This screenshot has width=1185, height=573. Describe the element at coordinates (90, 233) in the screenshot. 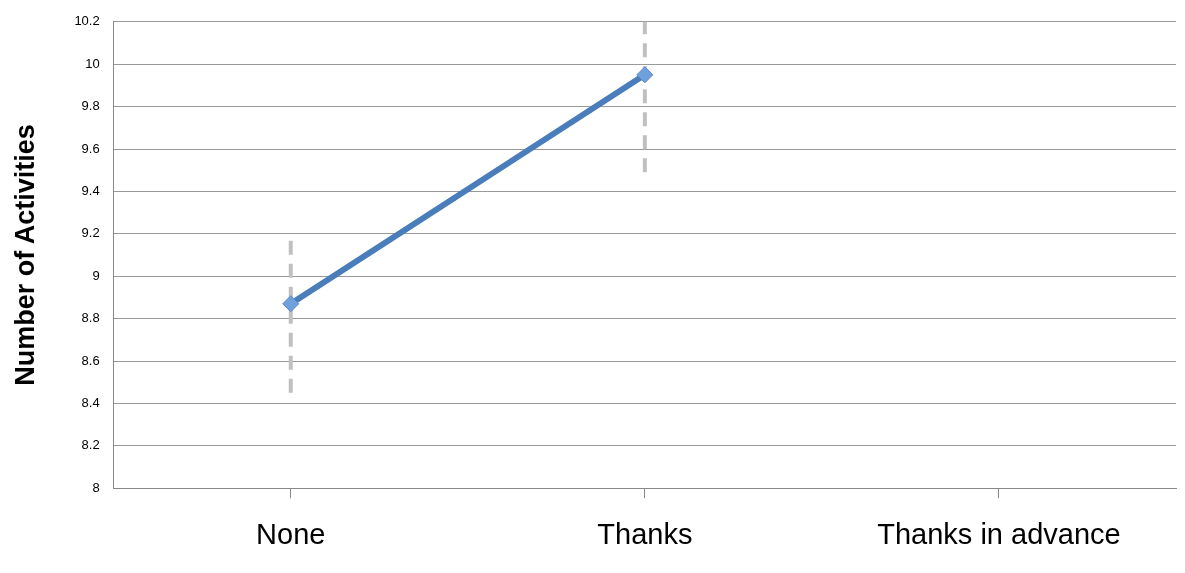

I see `y-tick-label: 9.2` at that location.